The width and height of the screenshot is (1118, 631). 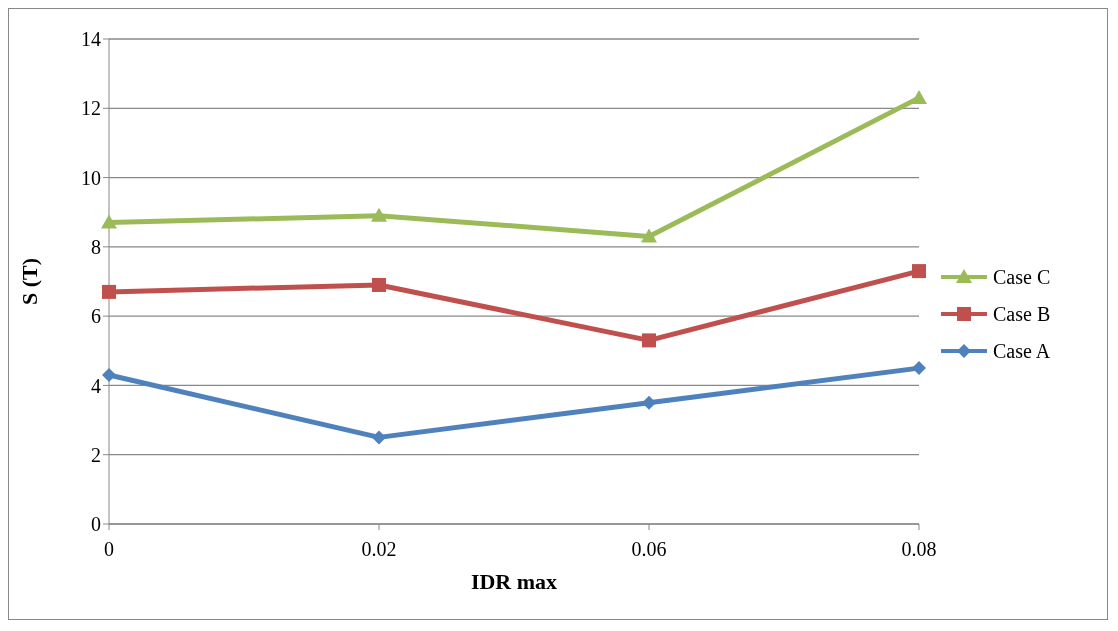 What do you see at coordinates (96, 246) in the screenshot?
I see `y-tick-label: 8` at bounding box center [96, 246].